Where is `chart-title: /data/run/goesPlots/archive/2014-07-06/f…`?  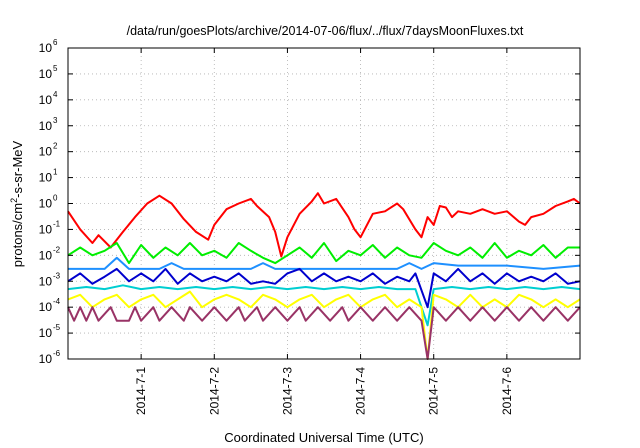
chart-title: /data/run/goesPlots/archive/2014-07-06/f… is located at coordinates (325, 31).